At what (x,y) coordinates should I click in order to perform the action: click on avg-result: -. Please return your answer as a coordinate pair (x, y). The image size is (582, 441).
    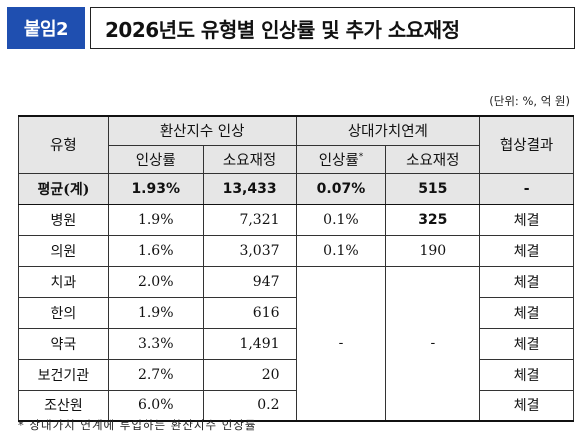
    Looking at the image, I should click on (526, 188).